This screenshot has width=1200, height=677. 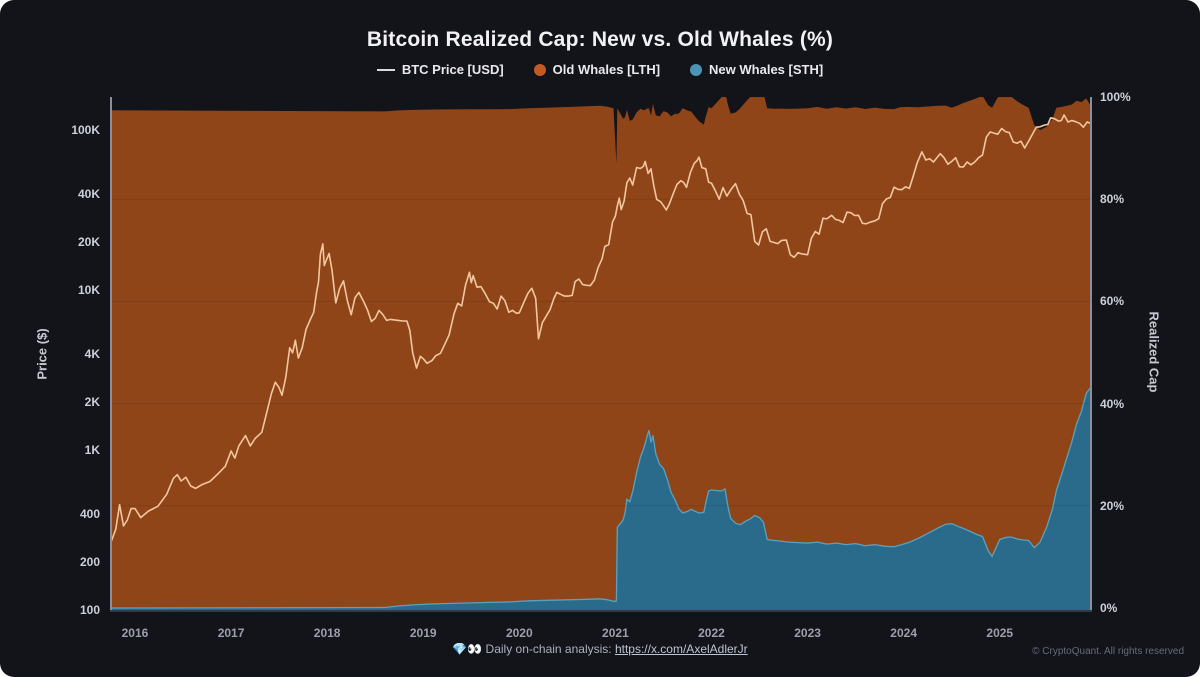 What do you see at coordinates (92, 449) in the screenshot?
I see `price-tick: 1K` at bounding box center [92, 449].